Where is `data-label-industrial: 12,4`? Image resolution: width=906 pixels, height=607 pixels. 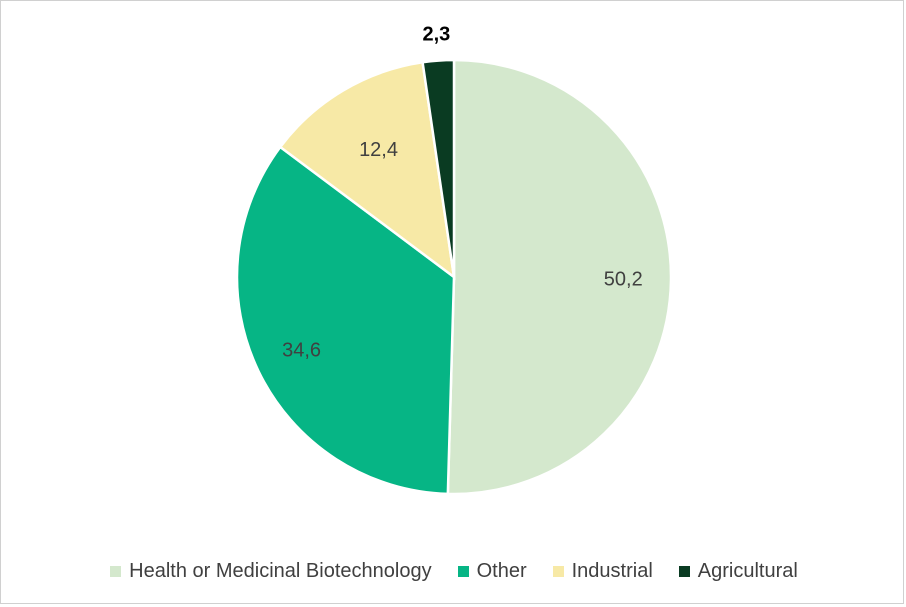 data-label-industrial: 12,4 is located at coordinates (378, 150).